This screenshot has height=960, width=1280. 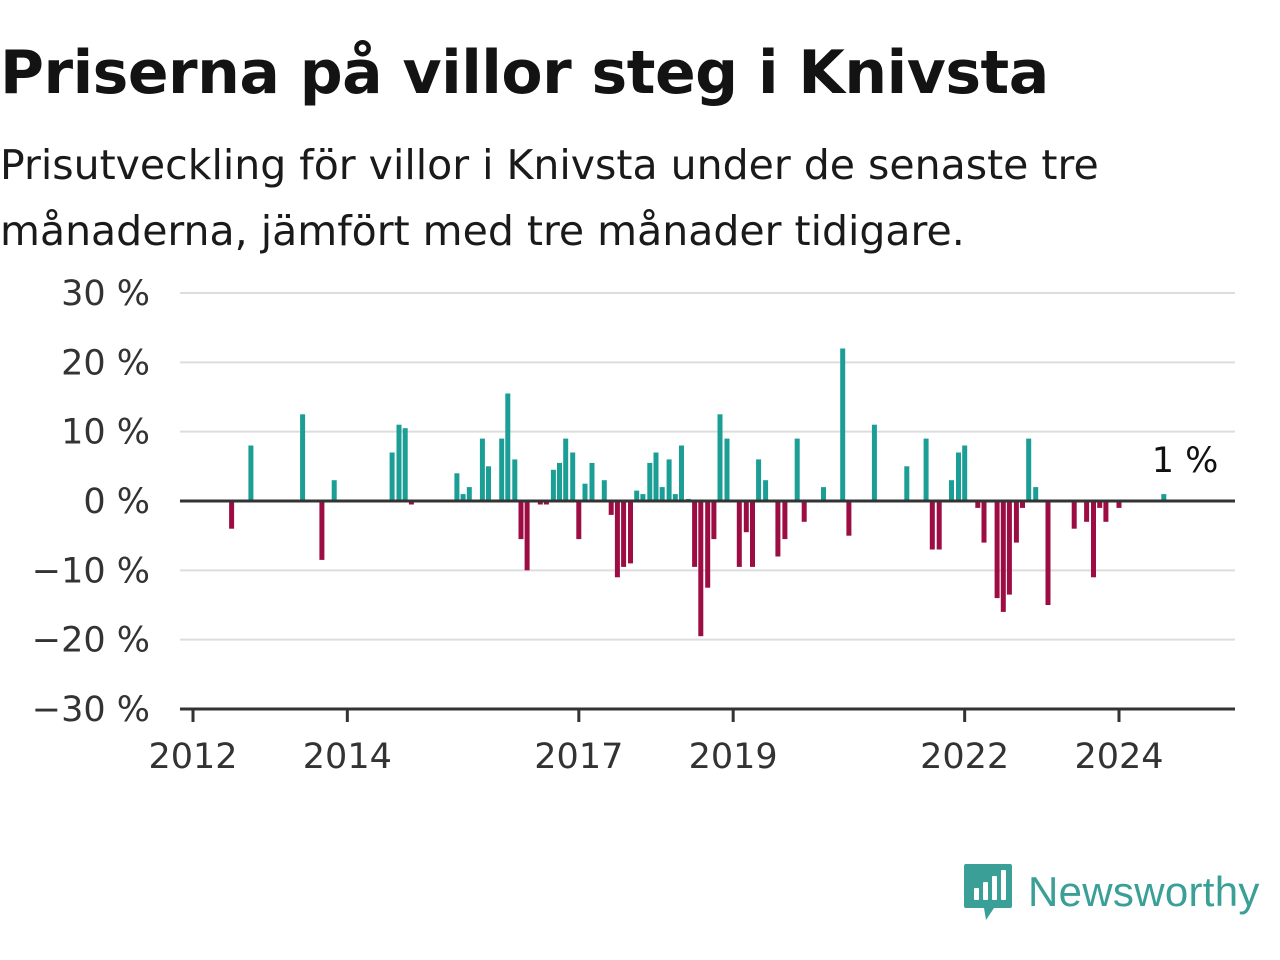 I want to click on x-tick-label: 2012, so click(x=192, y=757).